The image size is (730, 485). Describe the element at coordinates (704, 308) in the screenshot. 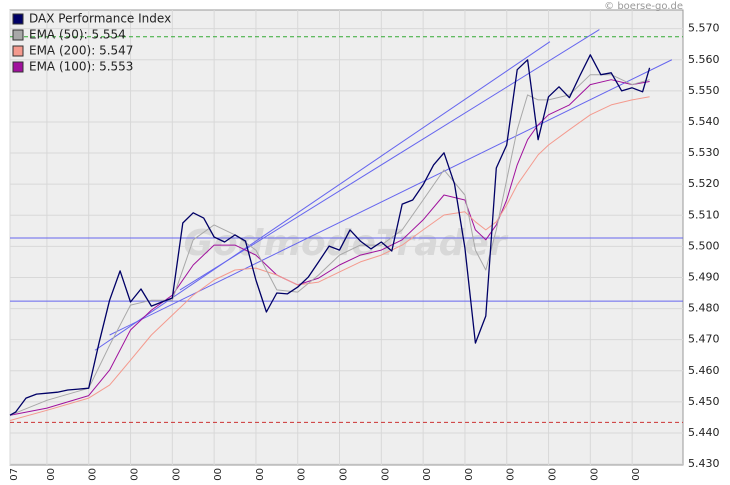

I see `y-tick-label: 5.480` at that location.